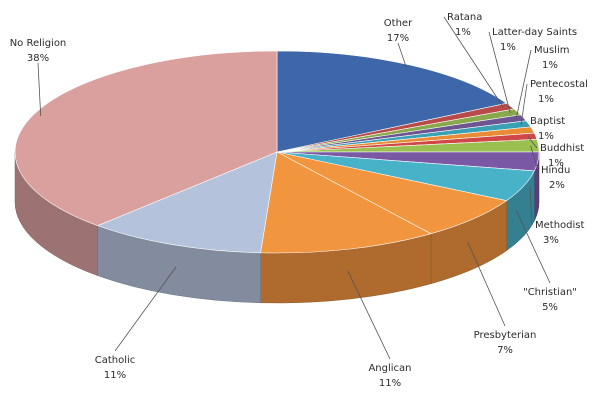 The image size is (600, 402). What do you see at coordinates (389, 368) in the screenshot?
I see `slice-label-anglican: Anglican` at bounding box center [389, 368].